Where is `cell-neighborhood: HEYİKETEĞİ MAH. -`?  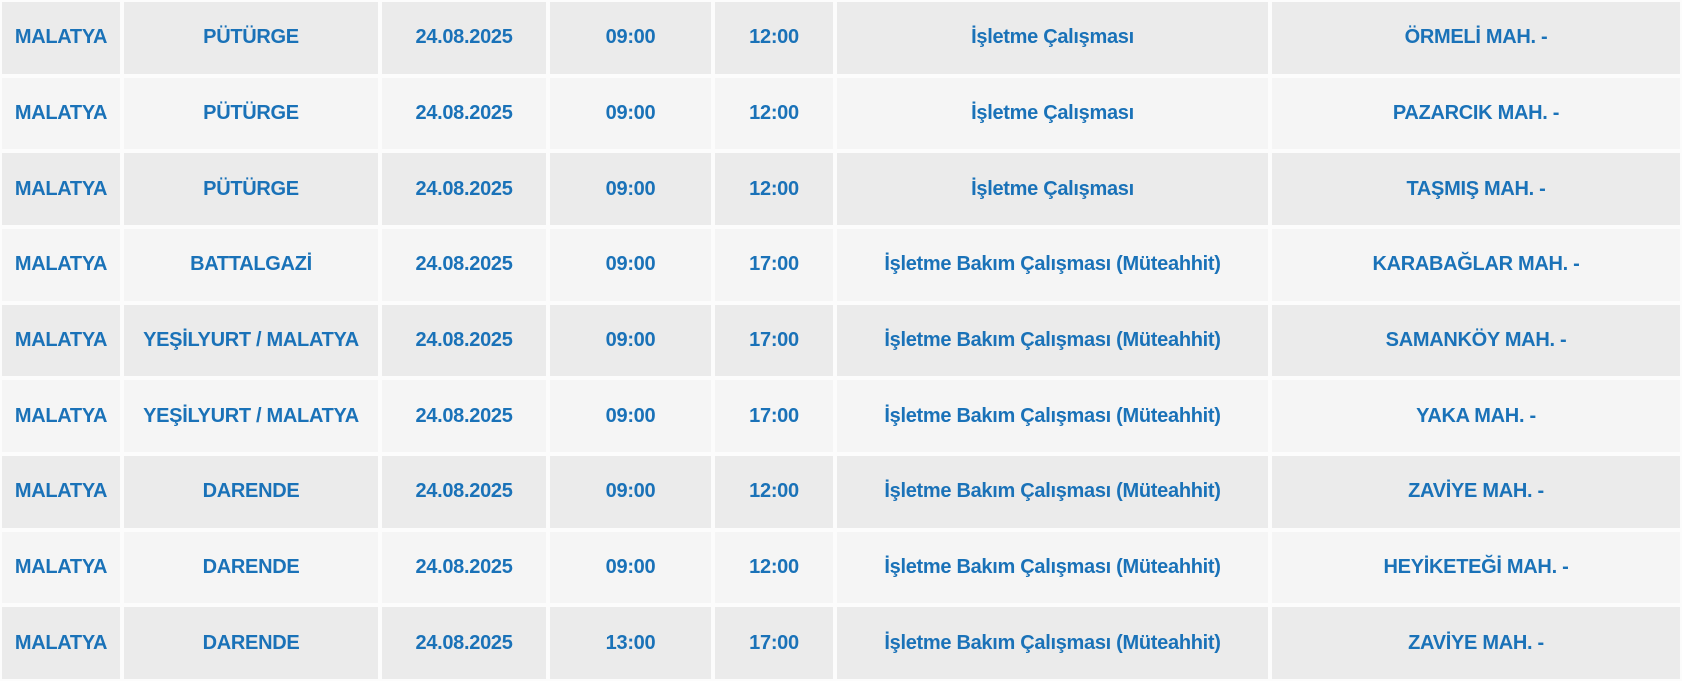 cell-neighborhood: HEYİKETEĞİ MAH. - is located at coordinates (1476, 567).